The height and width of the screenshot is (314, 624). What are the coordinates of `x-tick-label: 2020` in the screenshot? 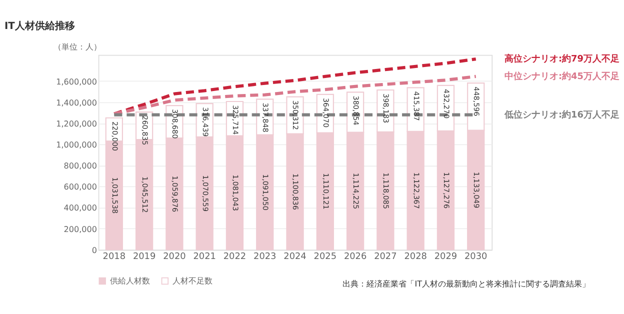 It's located at (174, 257).